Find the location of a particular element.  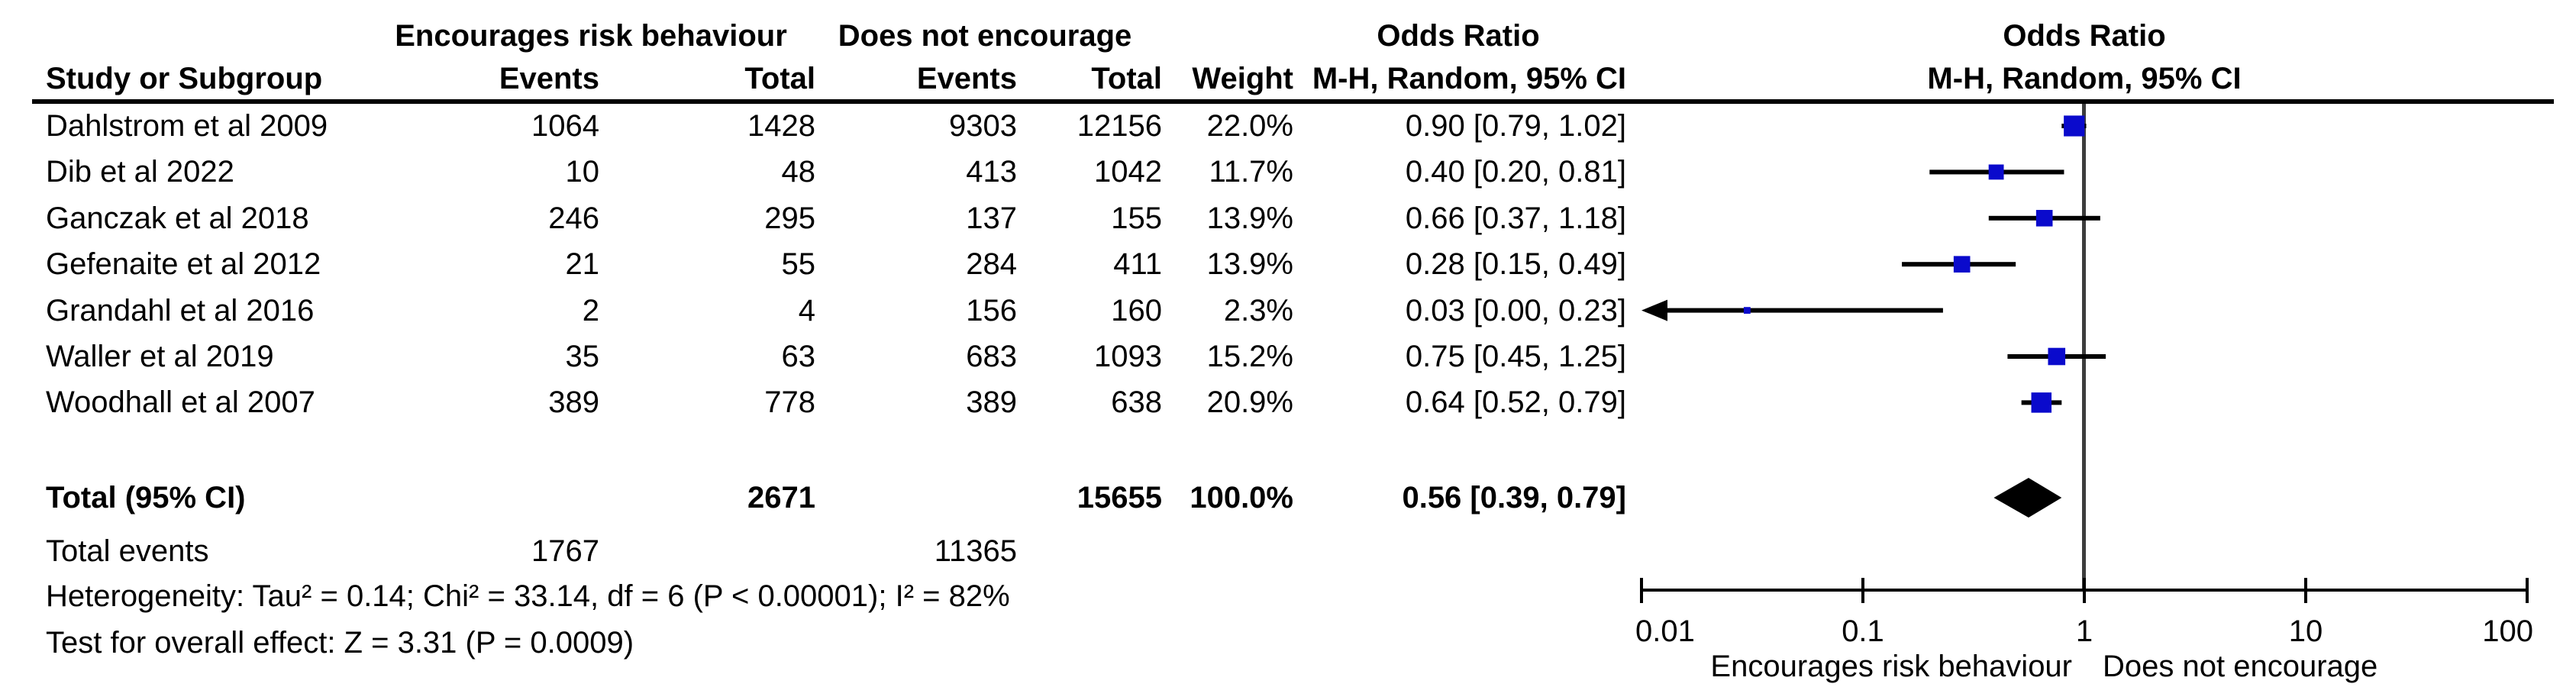

ci-arrow-left is located at coordinates (1654, 310).